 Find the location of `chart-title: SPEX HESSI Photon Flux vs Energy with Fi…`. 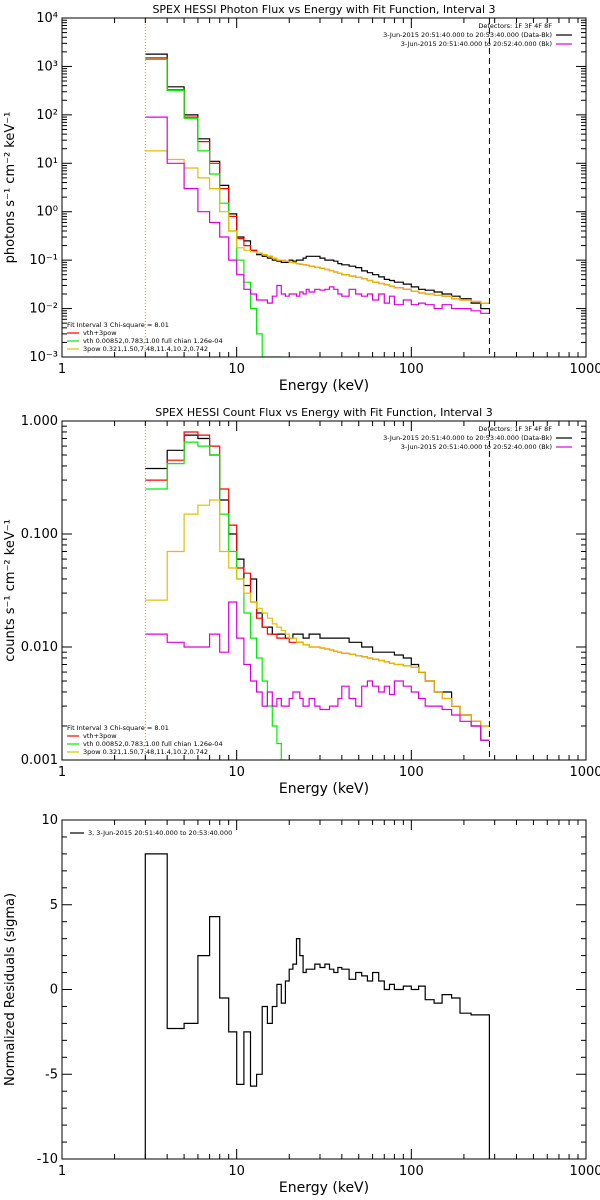

chart-title: SPEX HESSI Photon Flux vs Energy with Fi… is located at coordinates (323, 9).